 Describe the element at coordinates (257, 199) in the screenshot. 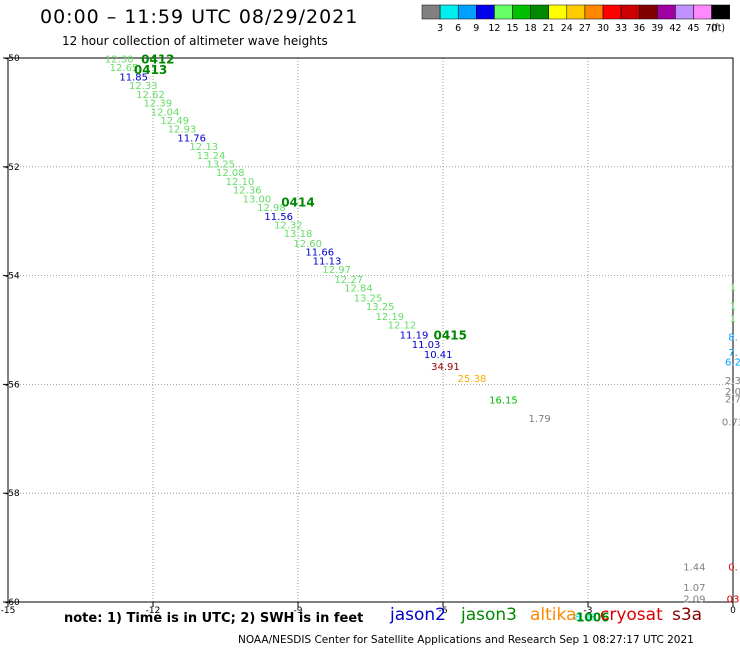

I see `data-point: 13.00` at that location.